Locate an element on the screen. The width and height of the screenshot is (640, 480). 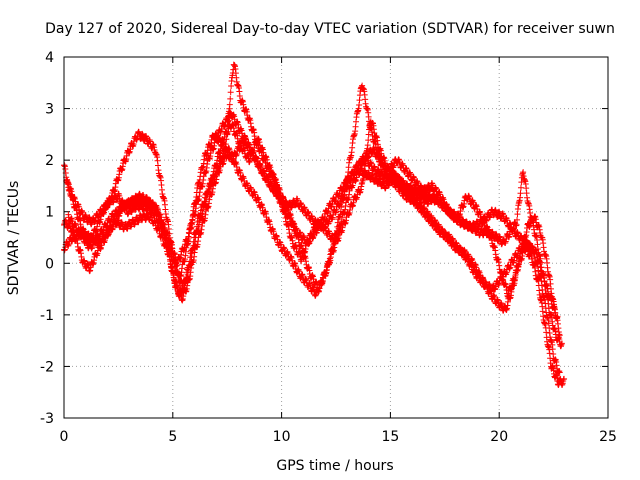
x-tick-label: 10 is located at coordinates (282, 437).